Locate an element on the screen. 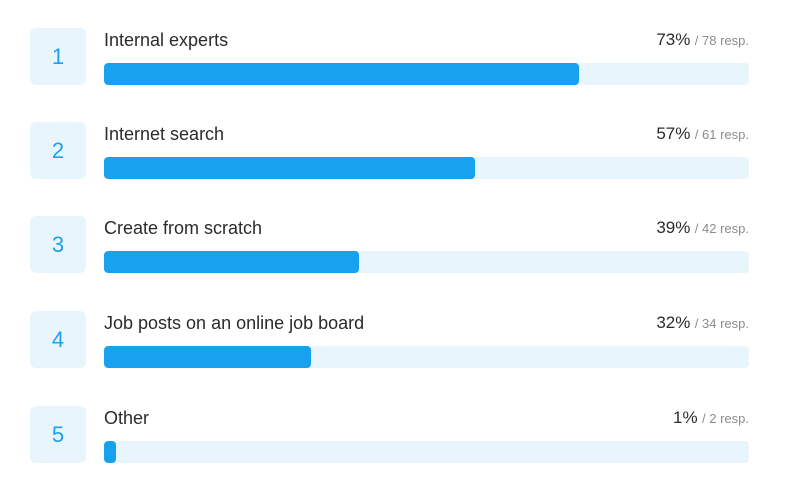  result-stat: 57% / 61 resp. is located at coordinates (702, 134).